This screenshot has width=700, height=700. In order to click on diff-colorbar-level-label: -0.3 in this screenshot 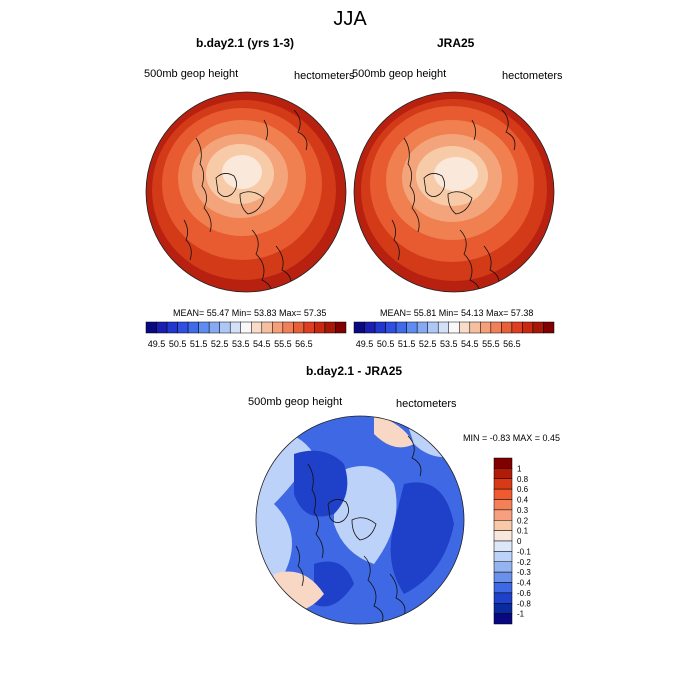, I will do `click(524, 572)`.